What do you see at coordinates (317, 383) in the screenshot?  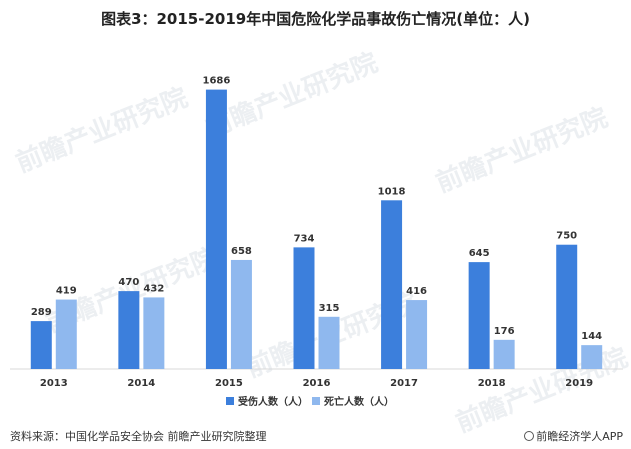 I see `x-tick-label: 2016` at bounding box center [317, 383].